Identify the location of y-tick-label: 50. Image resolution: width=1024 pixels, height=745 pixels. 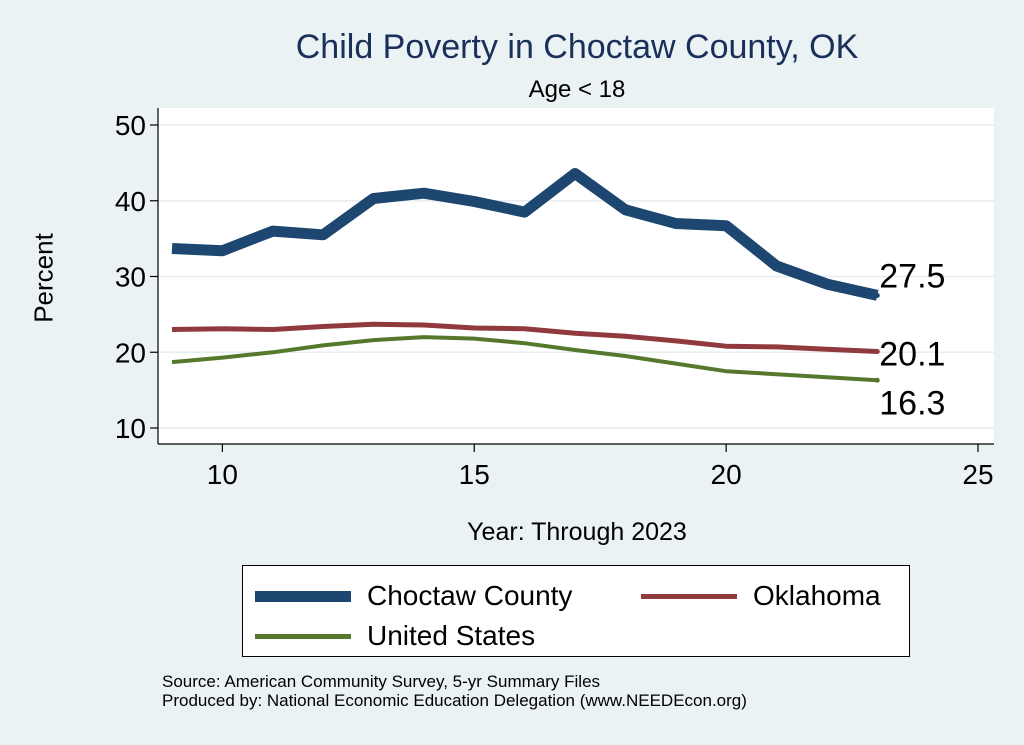
(130, 125).